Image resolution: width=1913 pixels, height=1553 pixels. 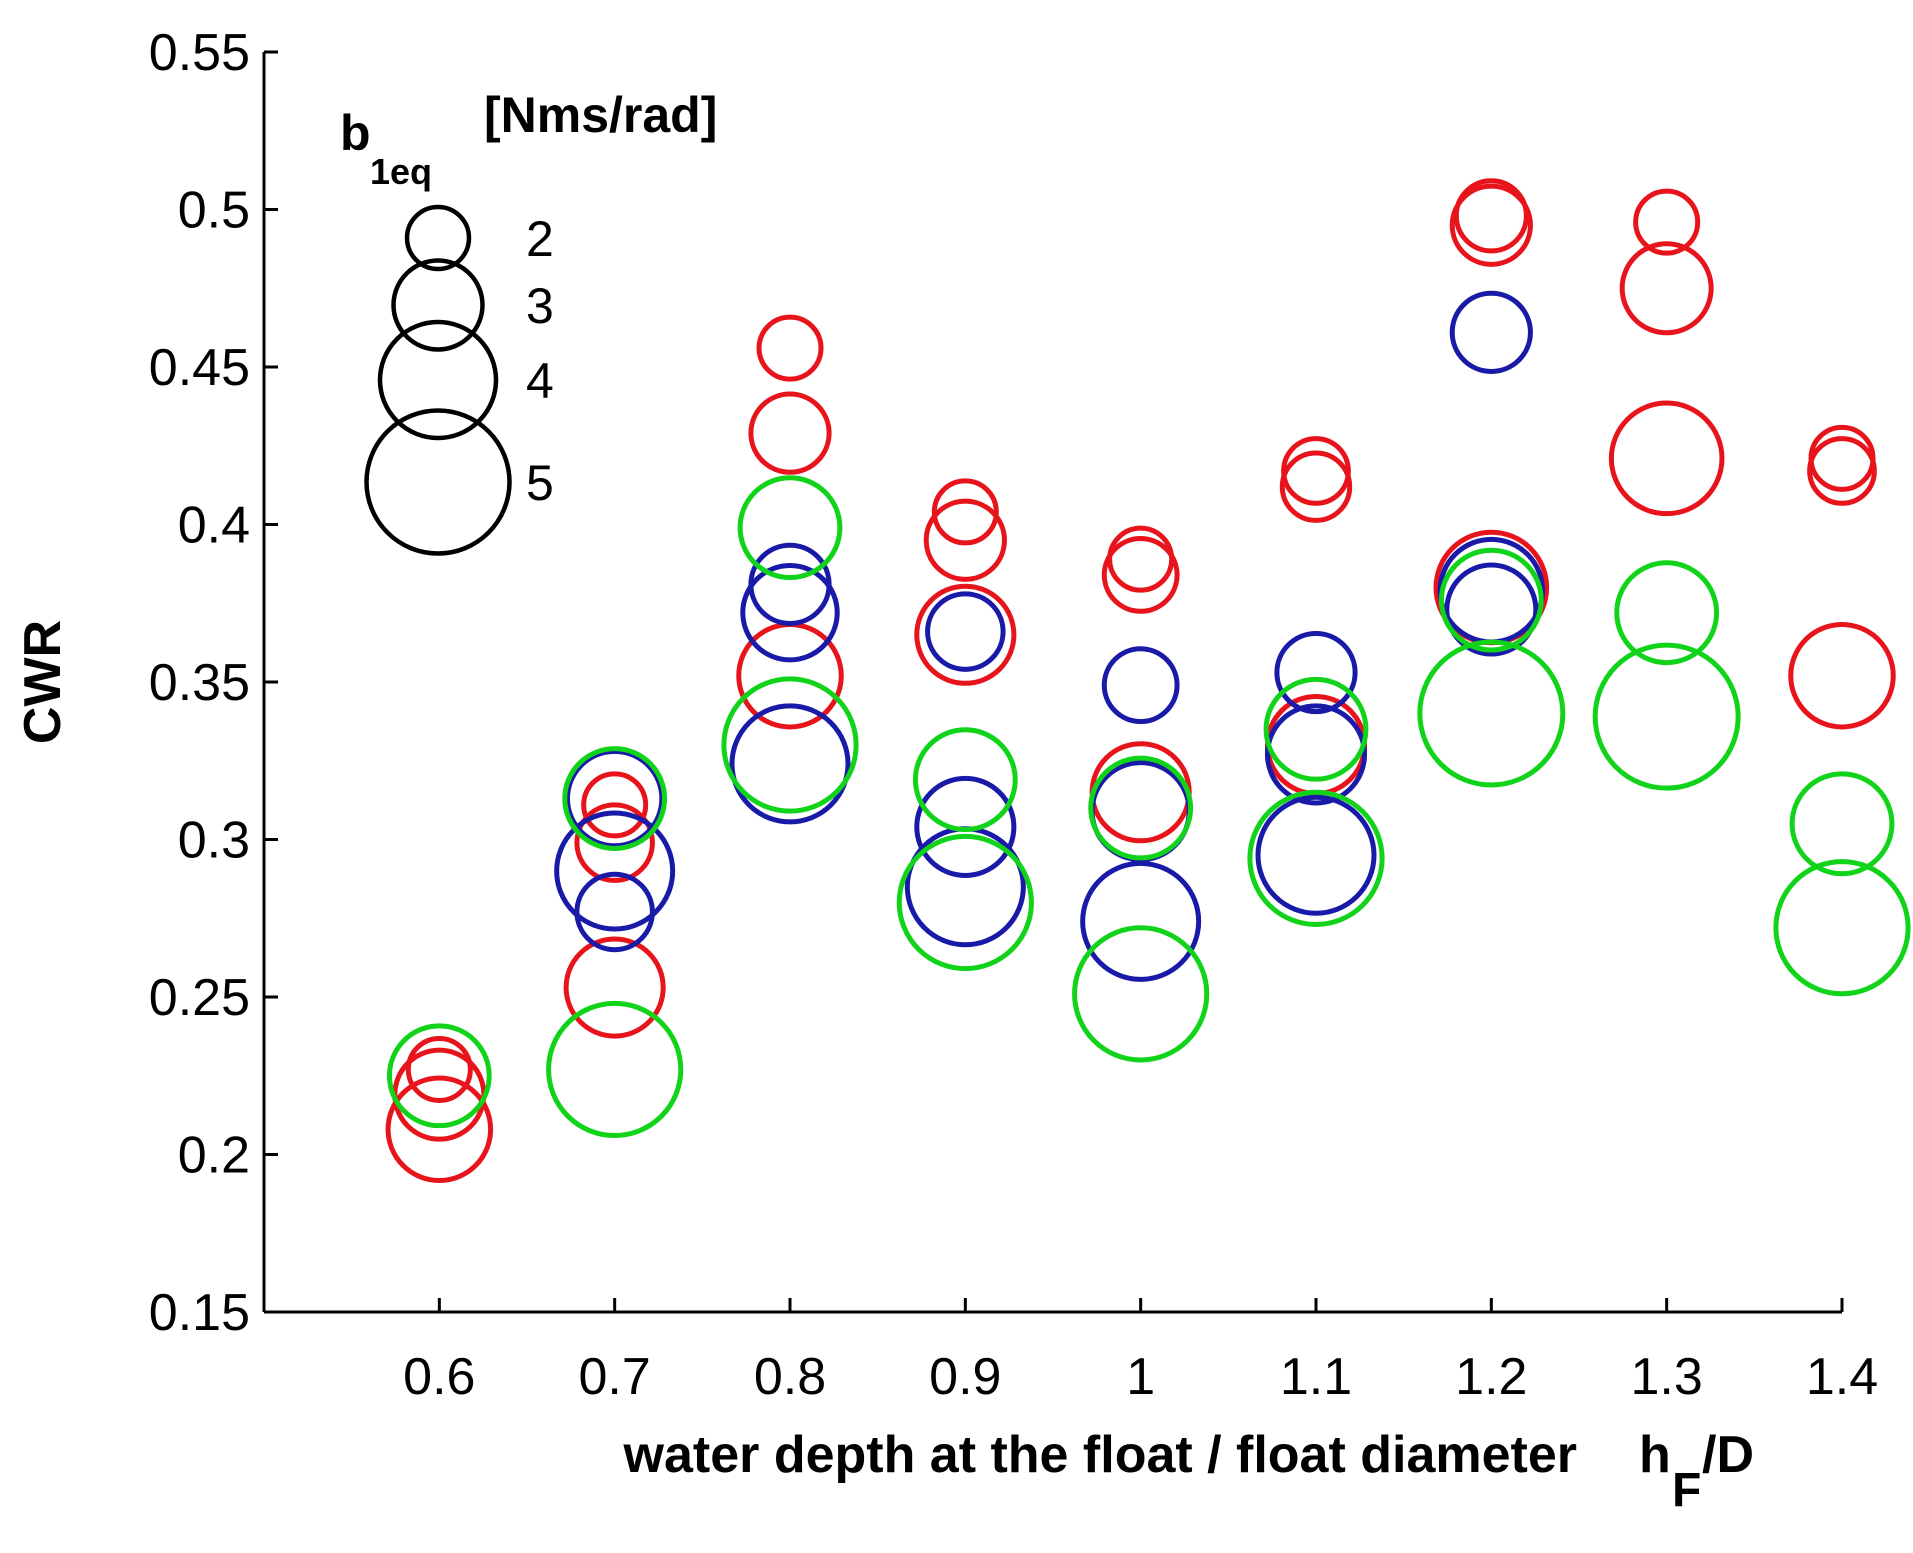 I want to click on x-tick-label: 1.4, so click(x=1842, y=1377).